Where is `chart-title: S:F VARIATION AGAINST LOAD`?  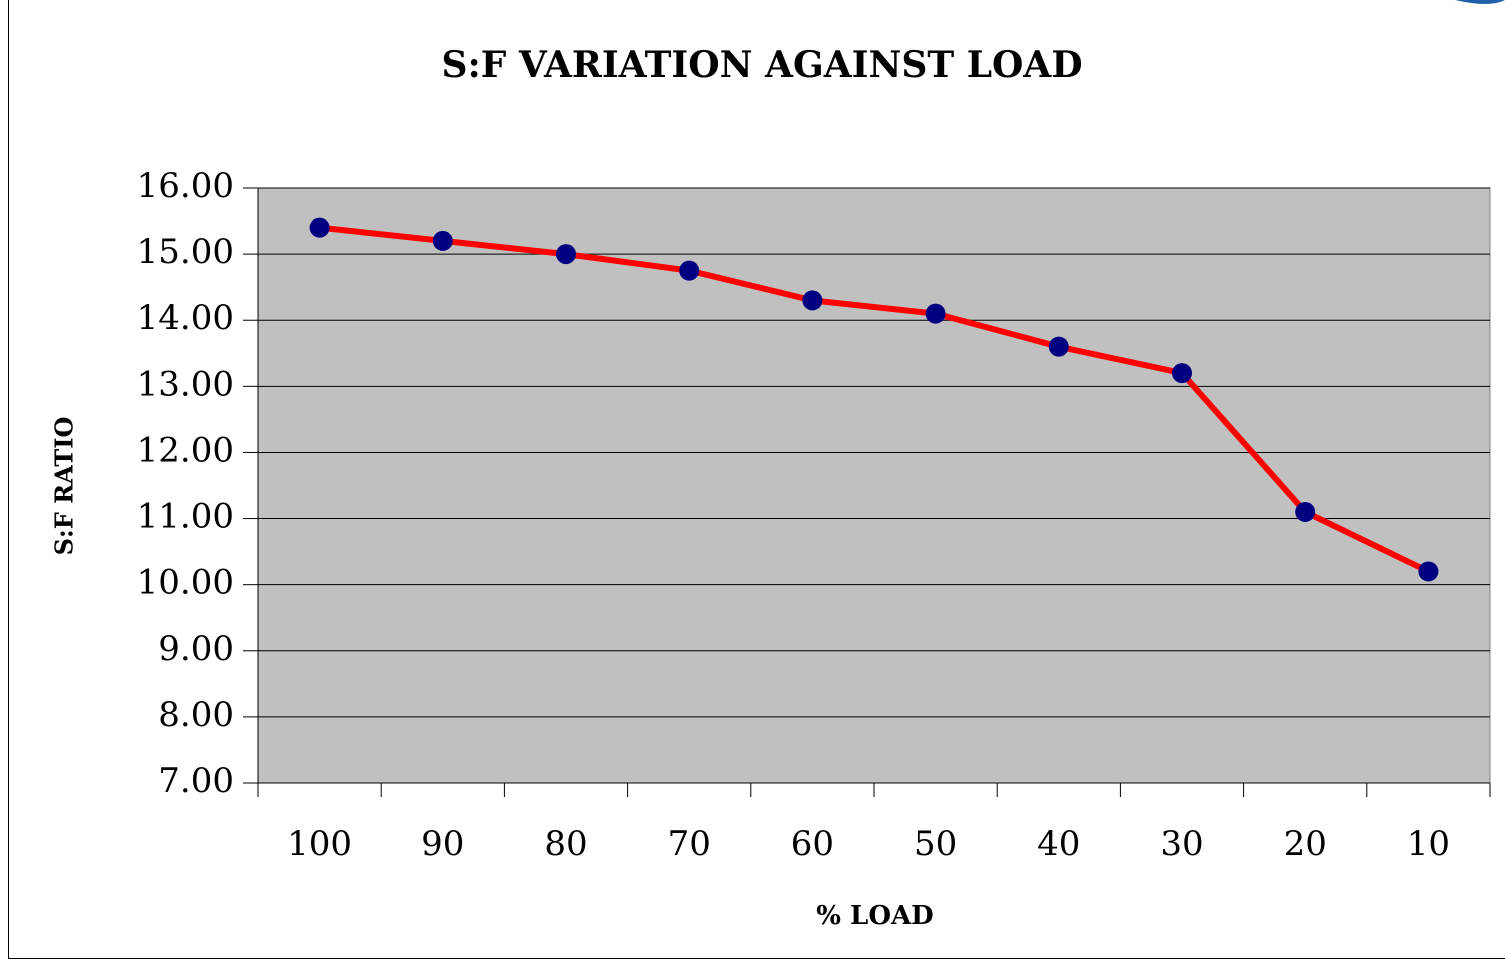 chart-title: S:F VARIATION AGAINST LOAD is located at coordinates (761, 65).